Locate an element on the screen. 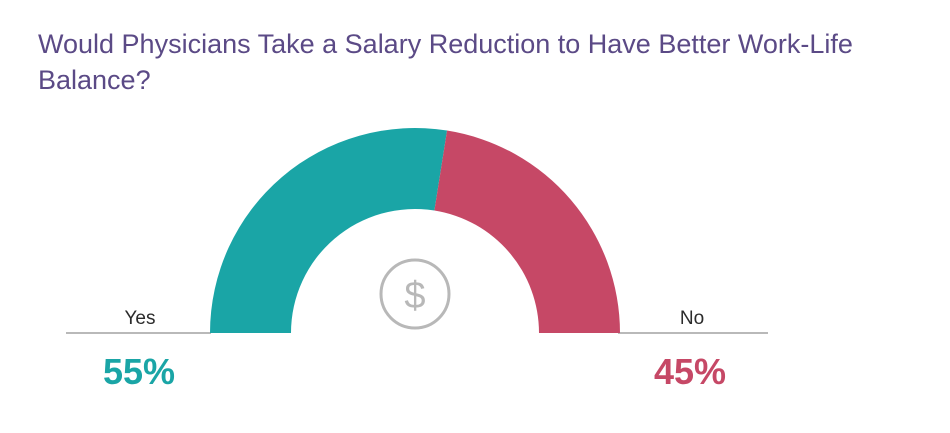 This screenshot has width=950, height=433. dollar-sign-icon: $ is located at coordinates (415, 294).